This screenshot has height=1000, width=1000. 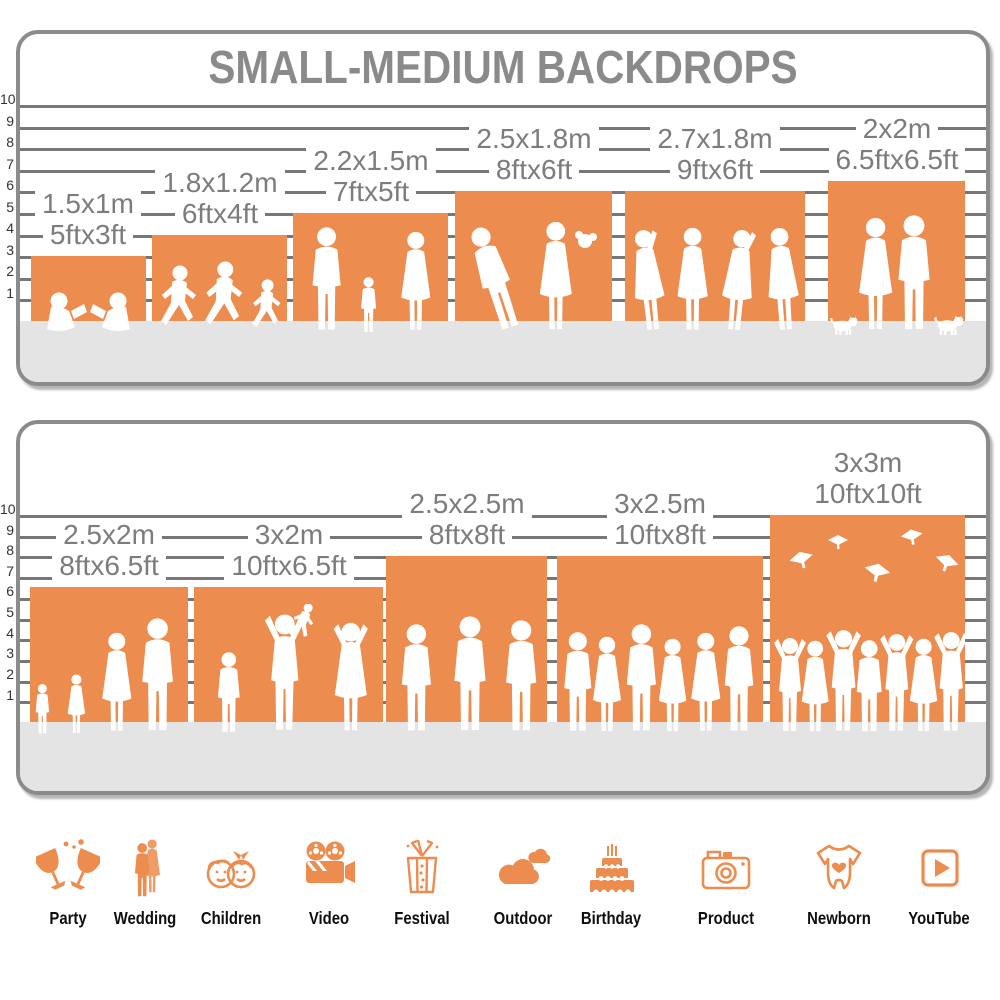 I want to click on size-label-metric: 1.5x1m, so click(x=88, y=203).